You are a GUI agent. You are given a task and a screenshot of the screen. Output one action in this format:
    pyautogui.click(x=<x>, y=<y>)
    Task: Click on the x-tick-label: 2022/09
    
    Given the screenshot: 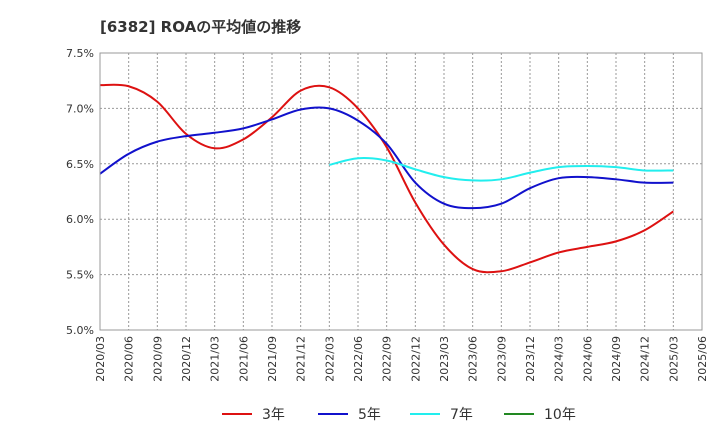 What is the action you would take?
    pyautogui.click(x=387, y=359)
    